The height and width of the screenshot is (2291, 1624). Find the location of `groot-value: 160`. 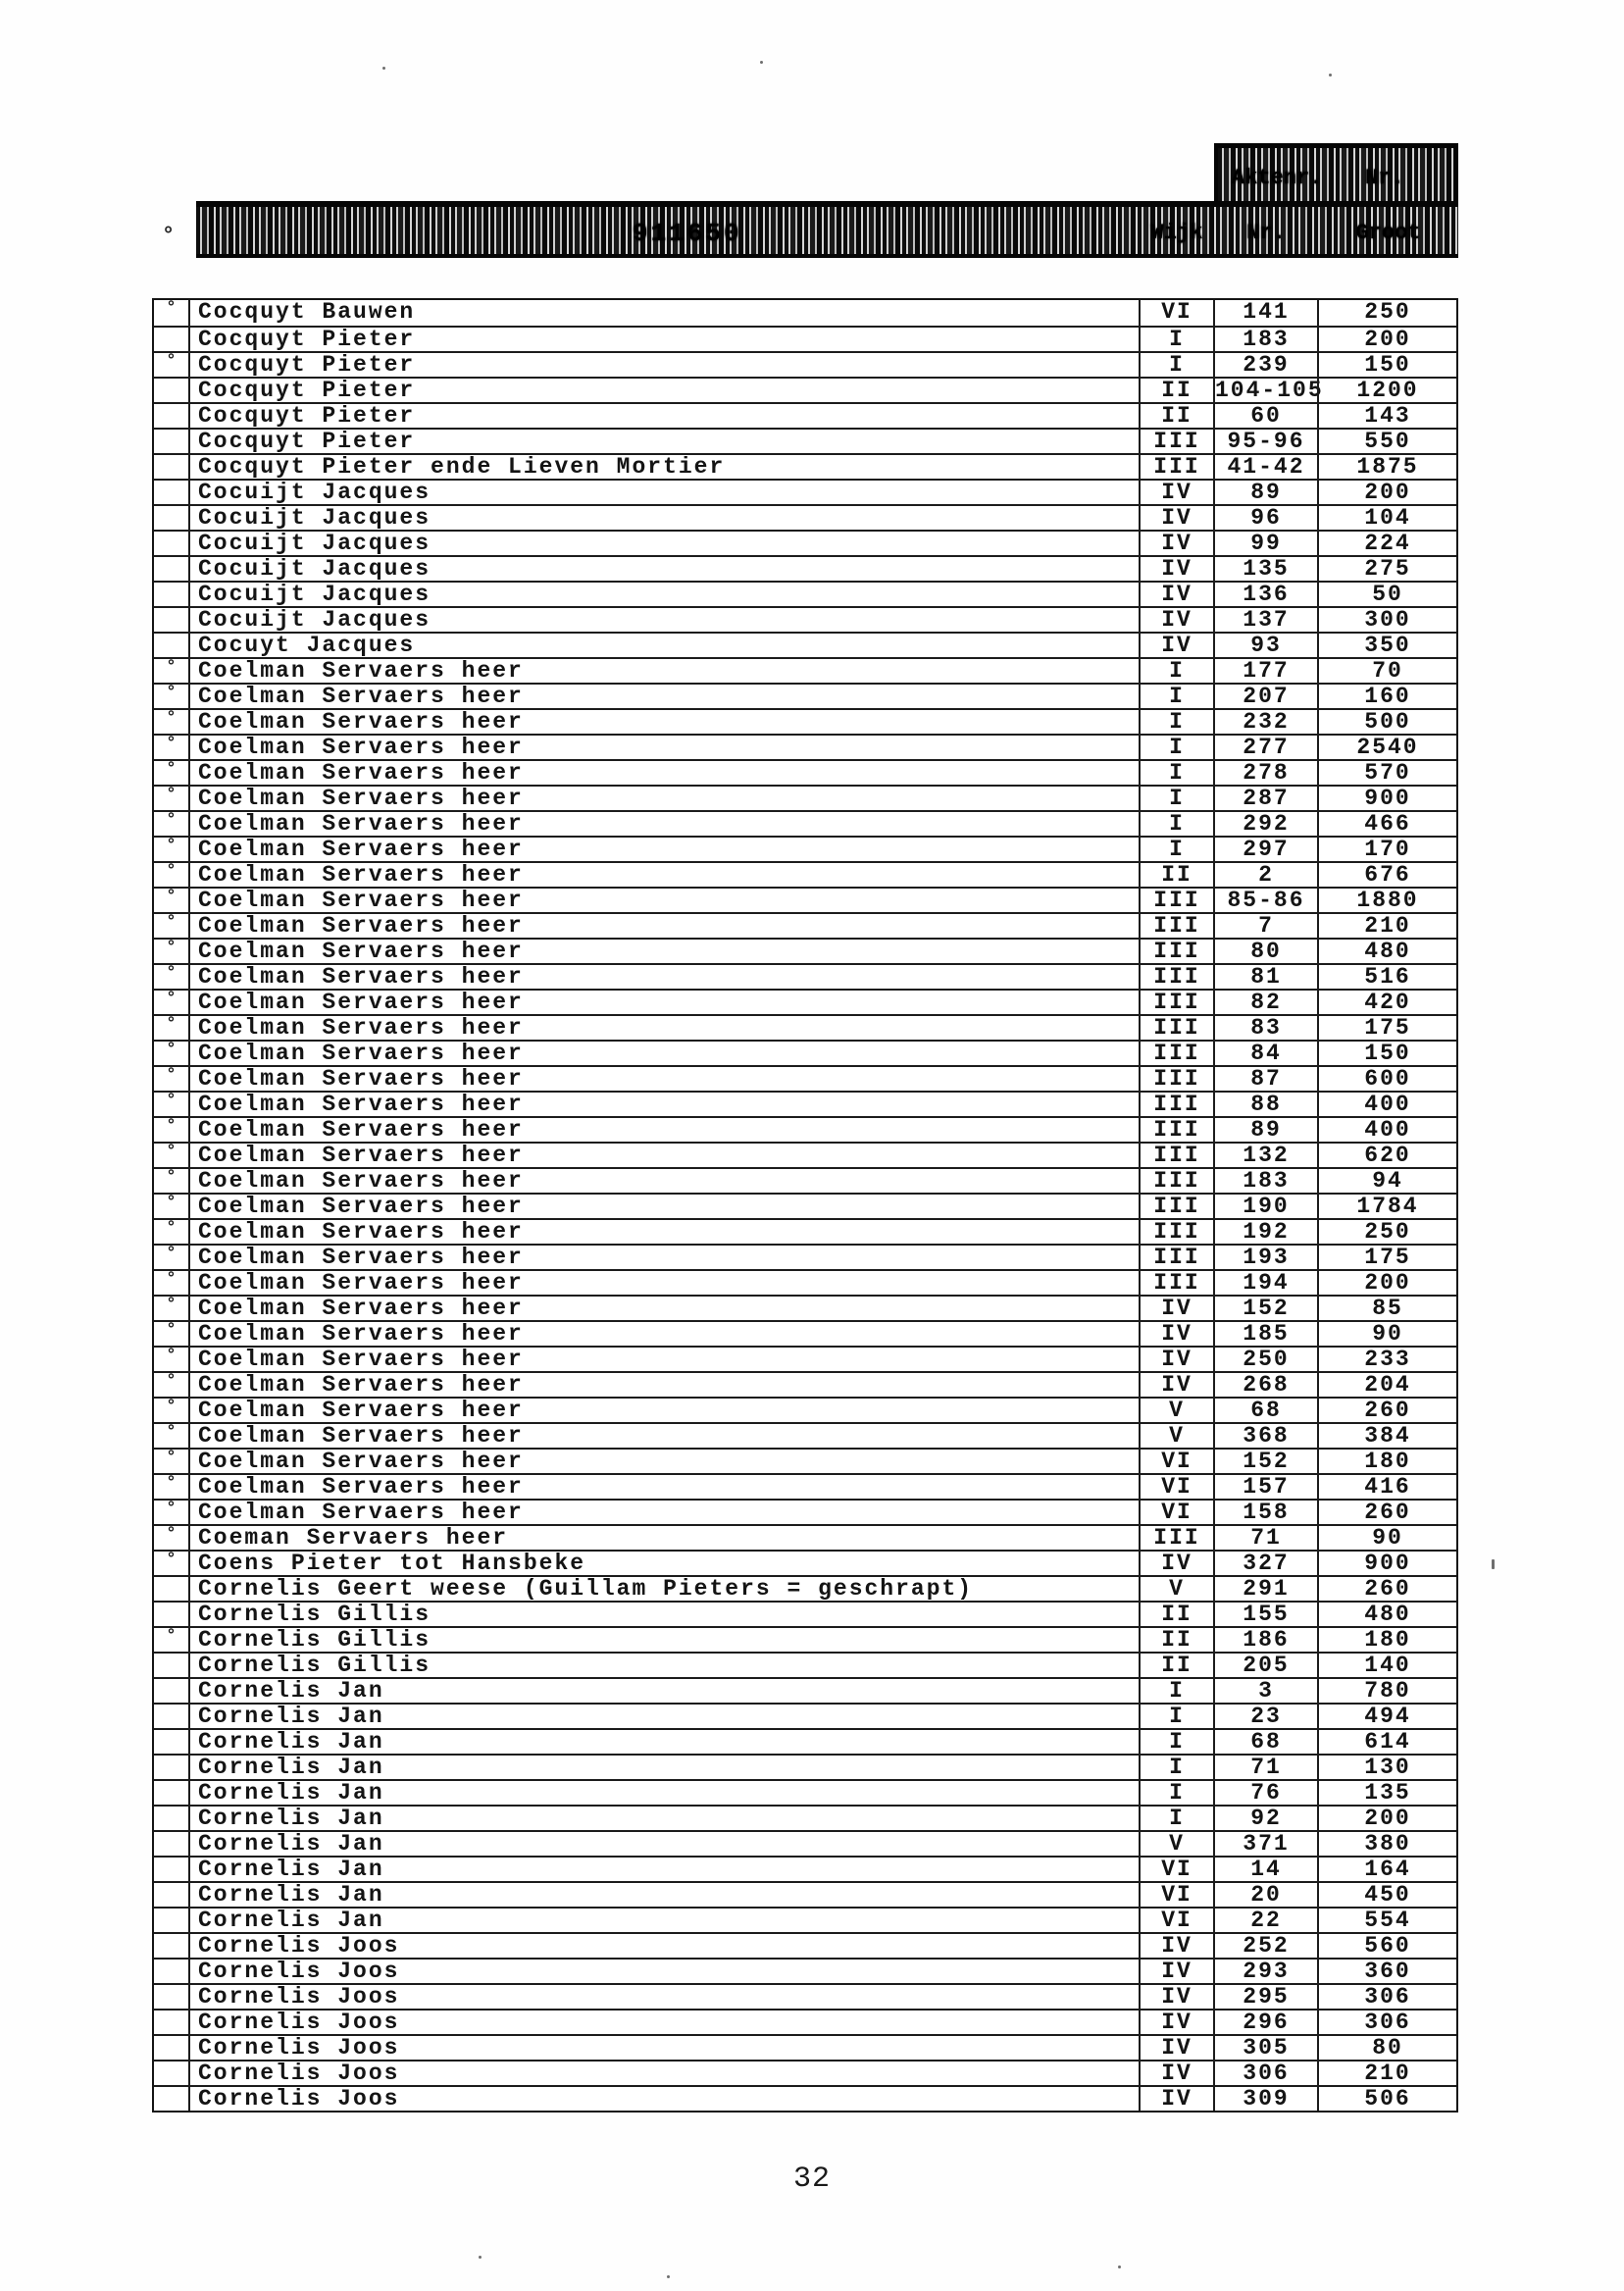

groot-value: 160 is located at coordinates (1386, 696).